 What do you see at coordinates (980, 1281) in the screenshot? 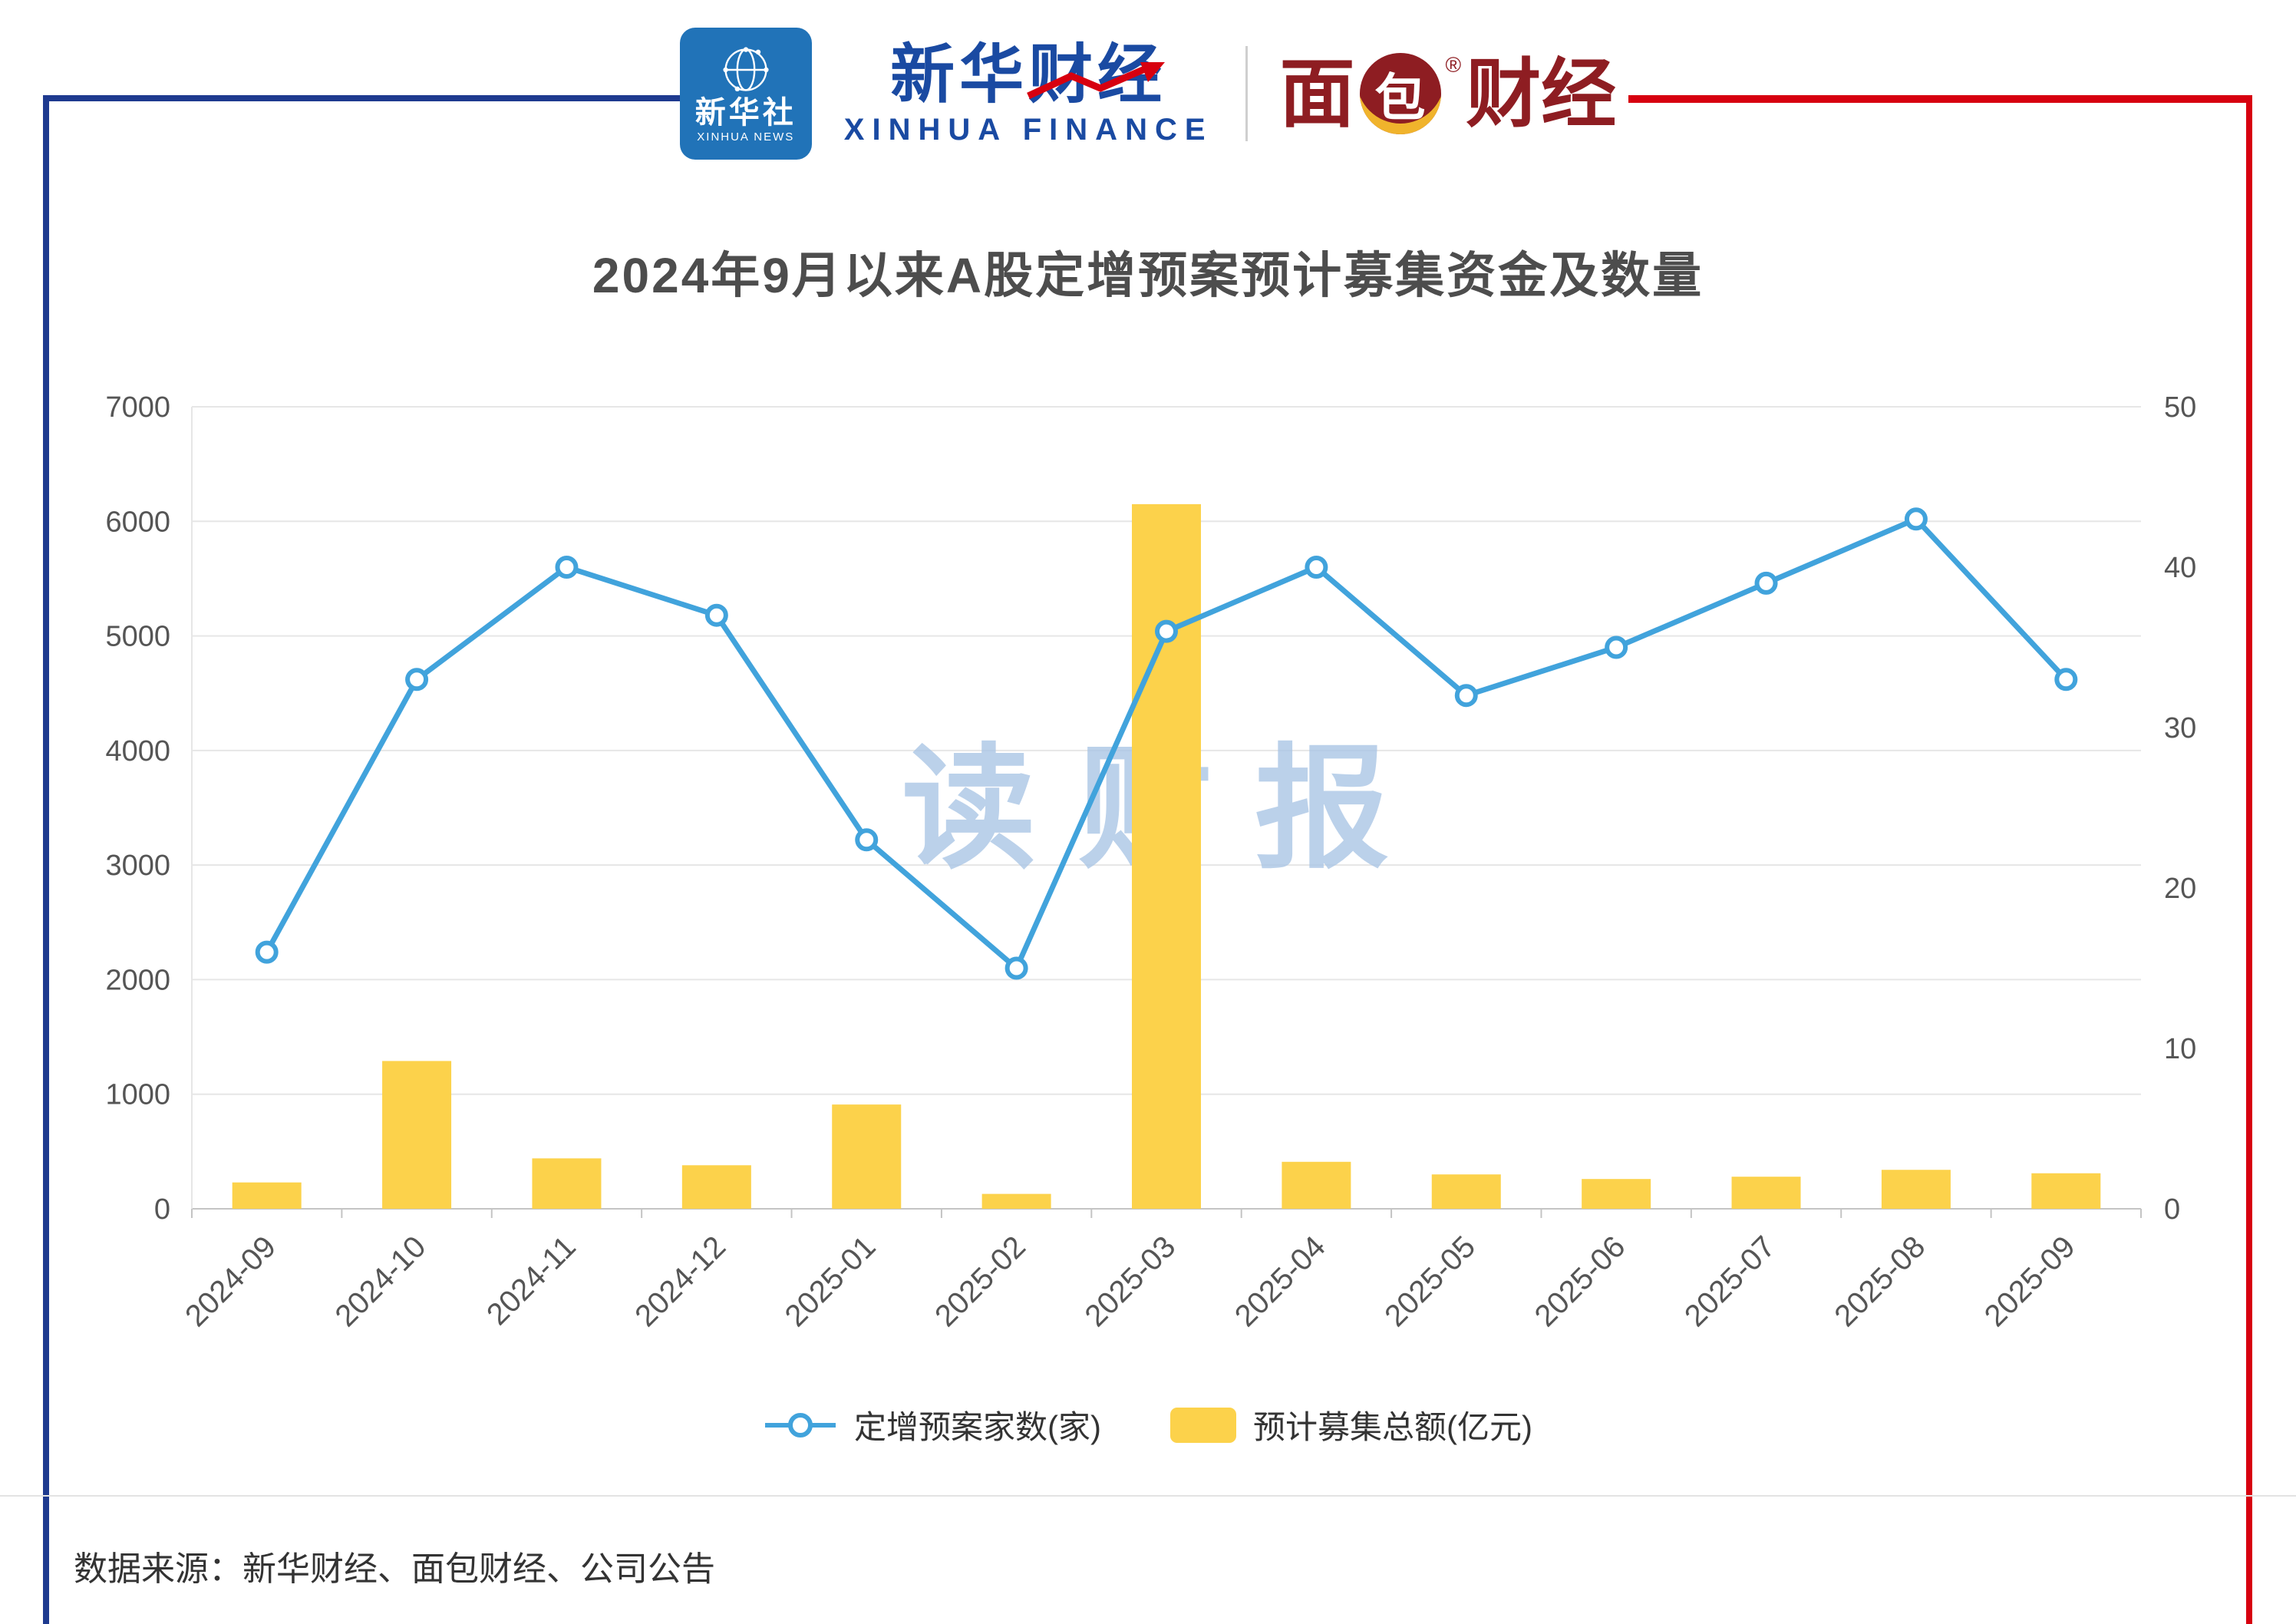
I see `x-axis-label-2025-02: 2025-02` at bounding box center [980, 1281].